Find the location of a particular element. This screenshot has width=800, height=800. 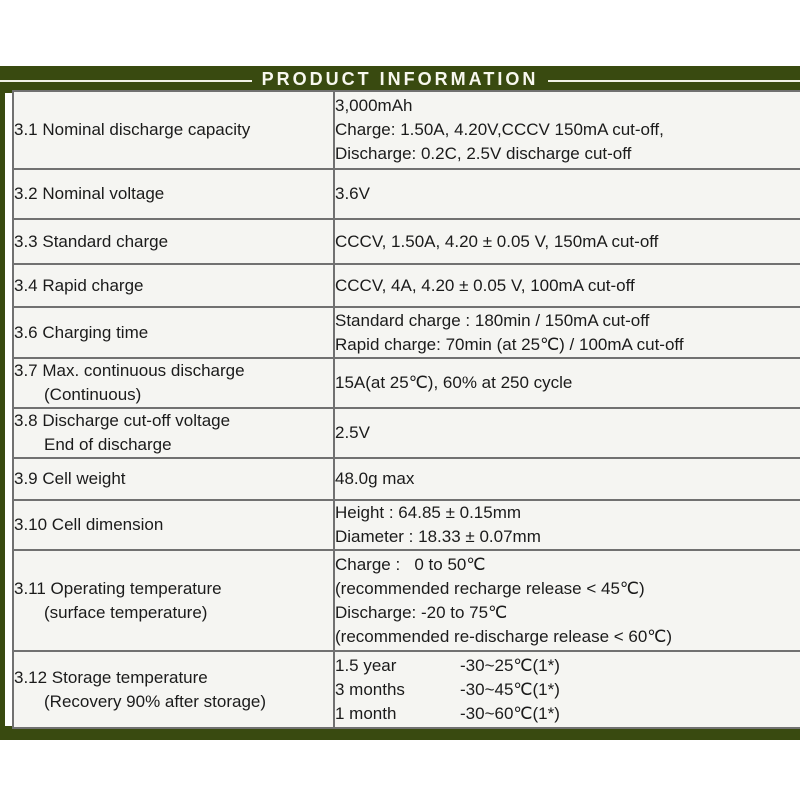

spec-value-line: CCCV, 4A, 4.20 ± 0.05 V, 100mA cut-off is located at coordinates (485, 285).